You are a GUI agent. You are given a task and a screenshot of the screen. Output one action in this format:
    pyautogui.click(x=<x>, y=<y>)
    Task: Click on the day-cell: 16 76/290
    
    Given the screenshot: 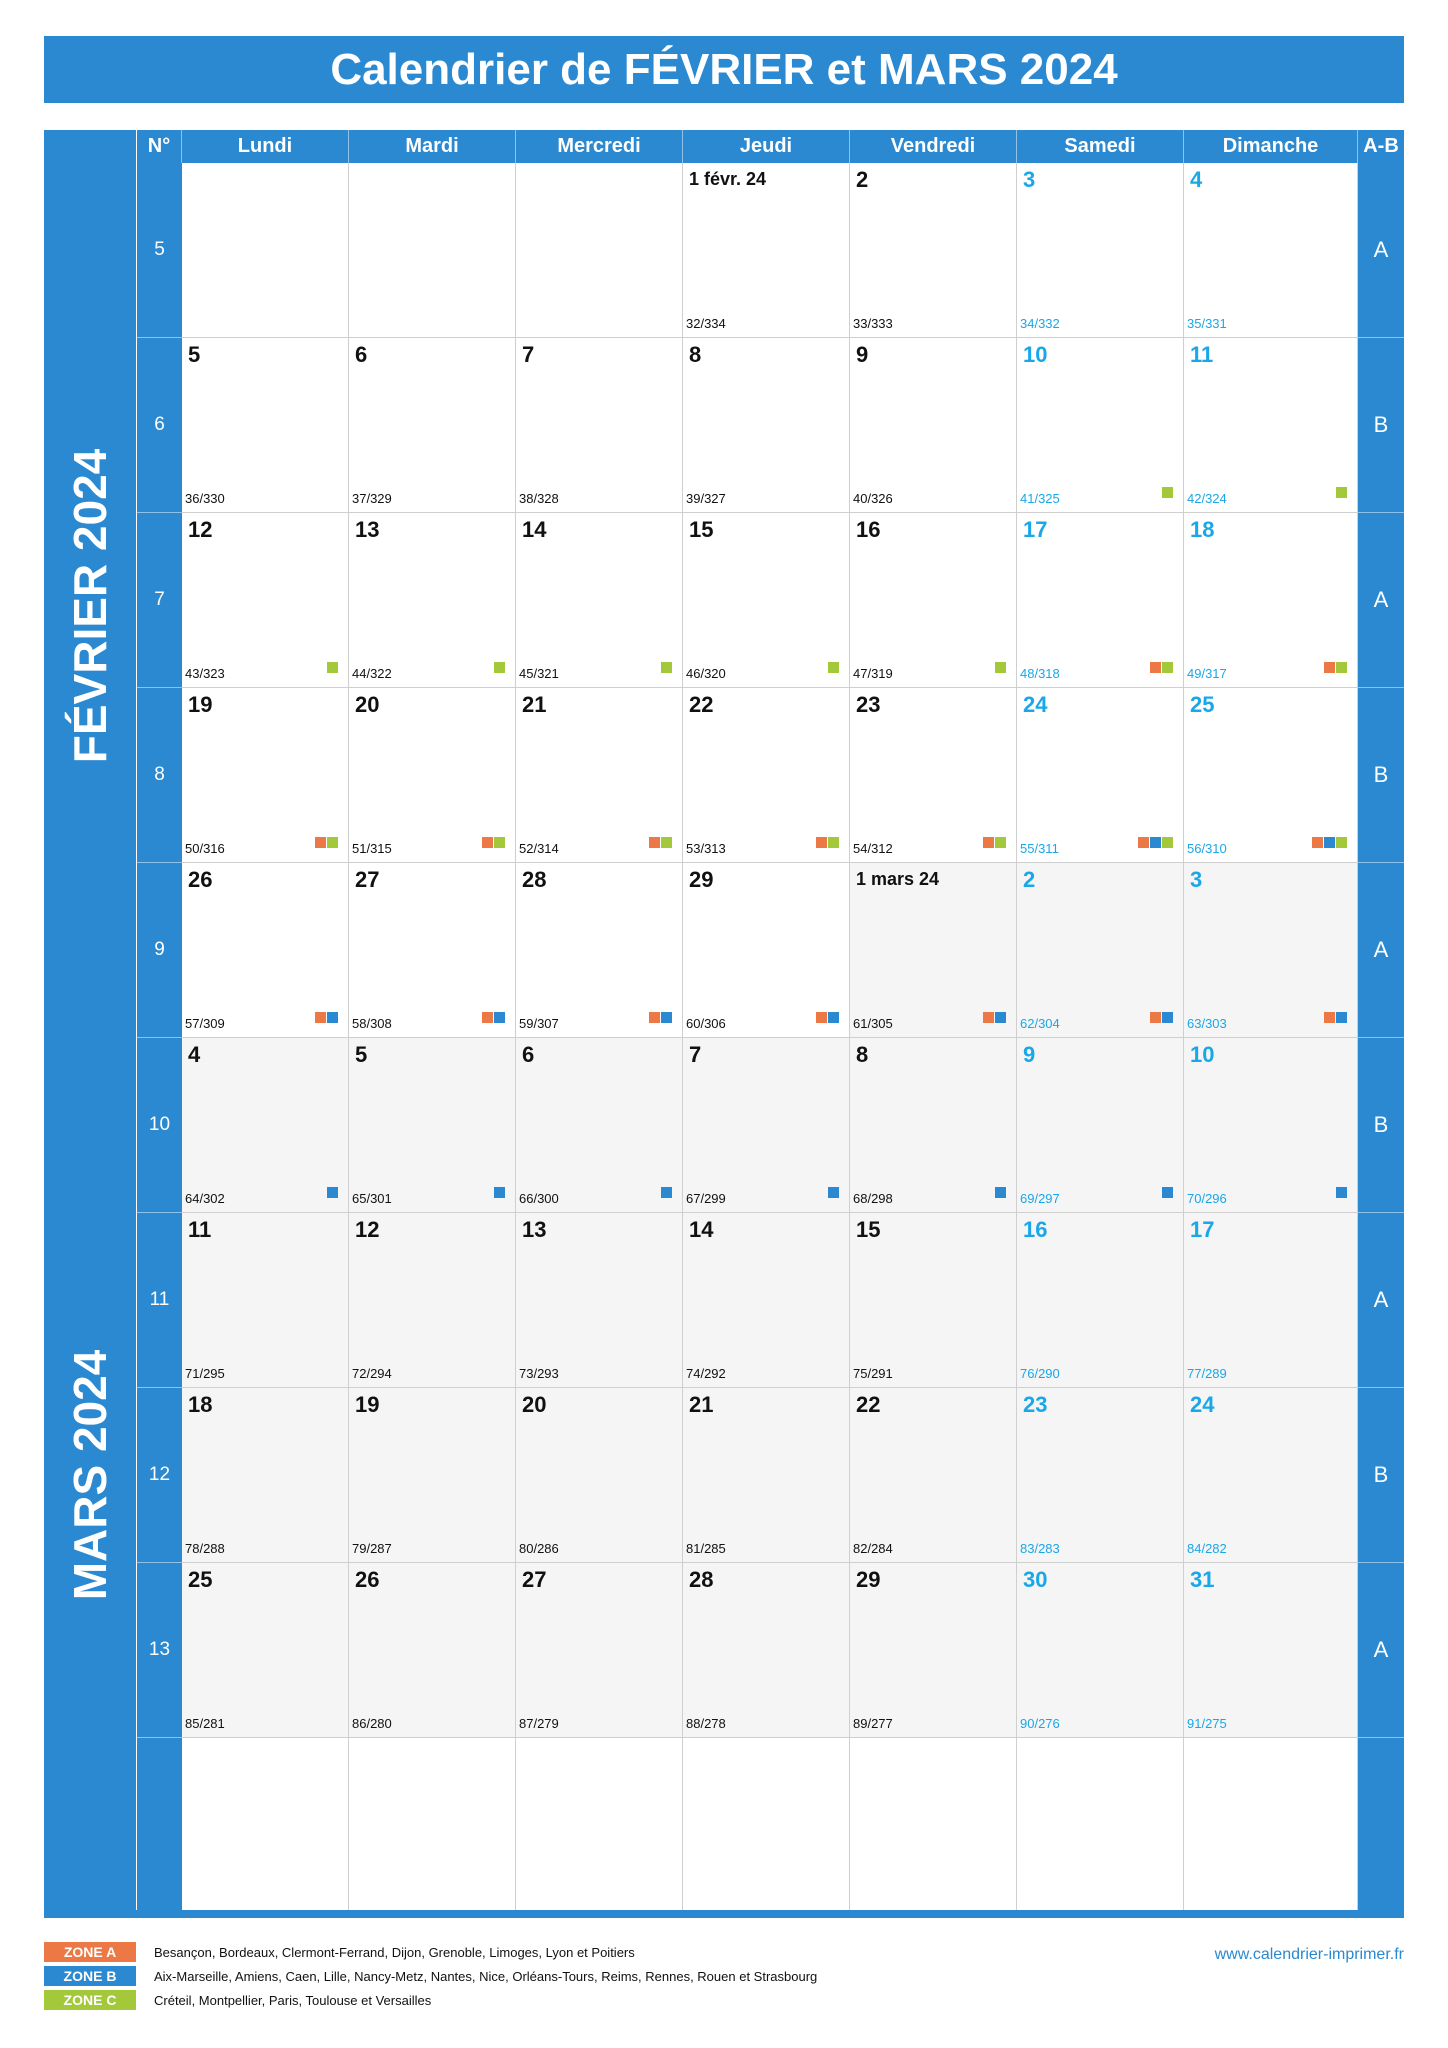 What is the action you would take?
    pyautogui.click(x=1100, y=1300)
    